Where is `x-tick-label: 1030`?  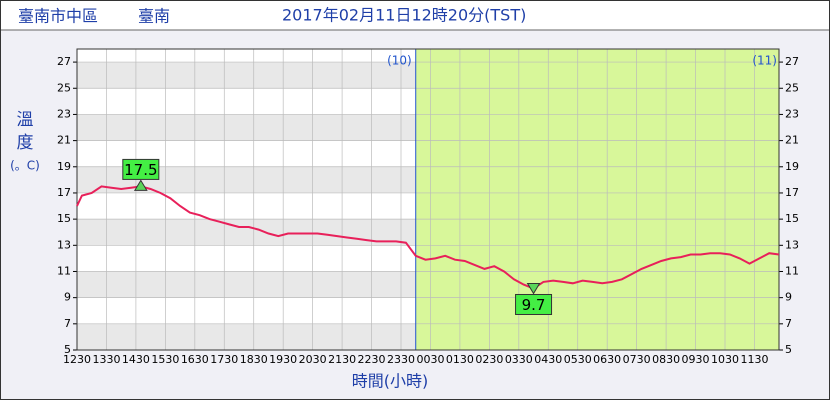 x-tick-label: 1030 is located at coordinates (725, 359).